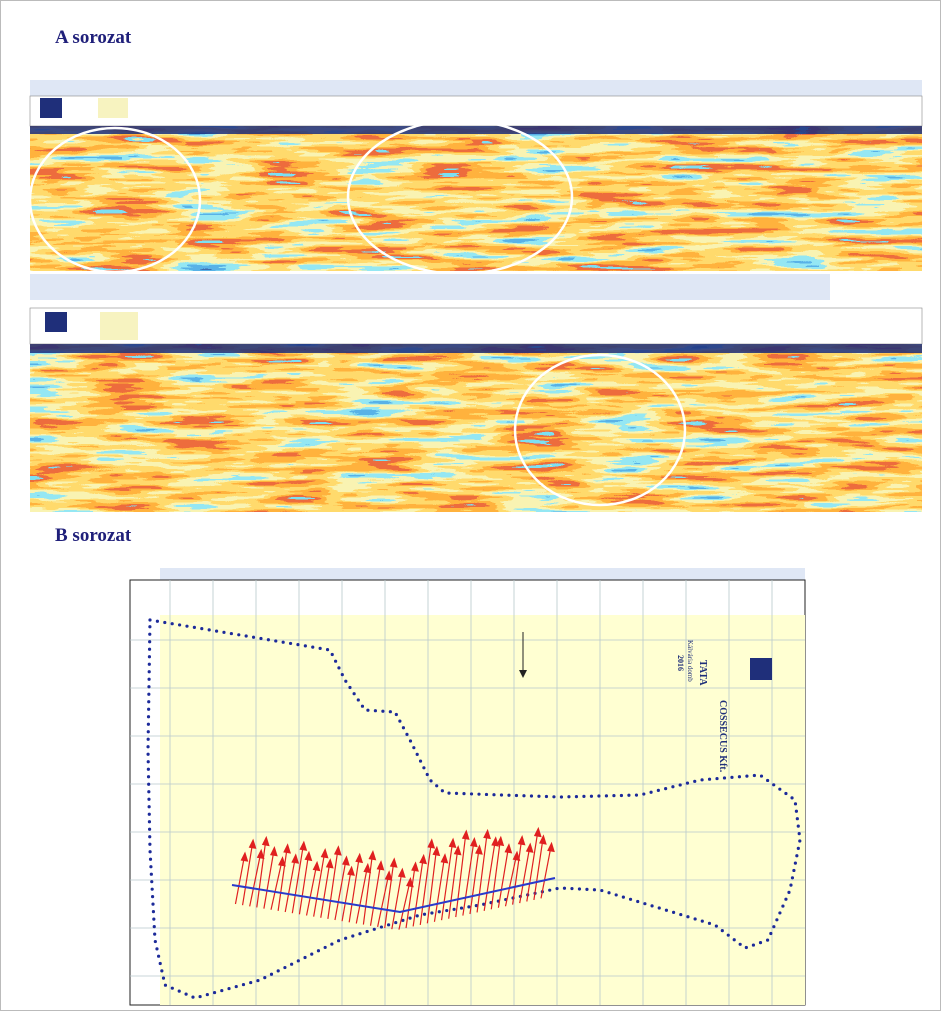 This screenshot has width=941, height=1011. What do you see at coordinates (702, 673) in the screenshot?
I see `map-title: TATA` at bounding box center [702, 673].